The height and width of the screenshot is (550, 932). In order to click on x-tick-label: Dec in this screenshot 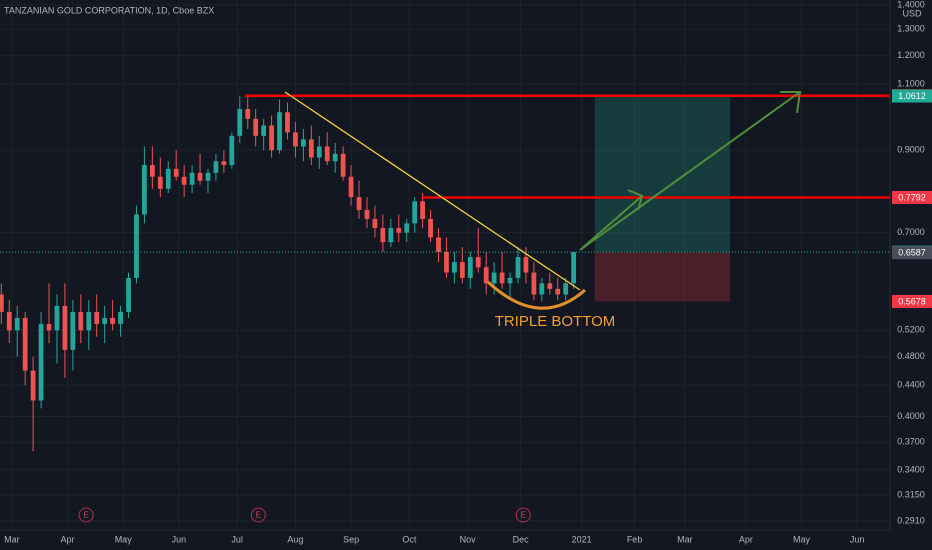, I will do `click(521, 539)`.